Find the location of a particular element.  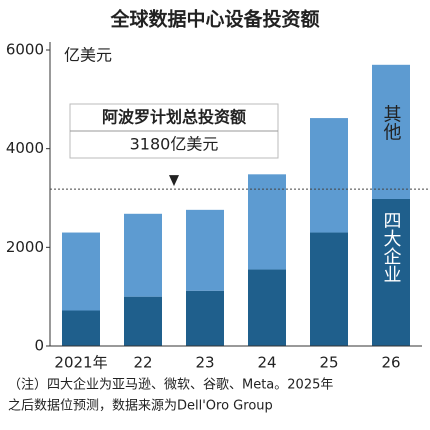

note-line: （注）四大企业为亚马逊、微软、谷歌、Meta。2025年 is located at coordinates (170, 385).